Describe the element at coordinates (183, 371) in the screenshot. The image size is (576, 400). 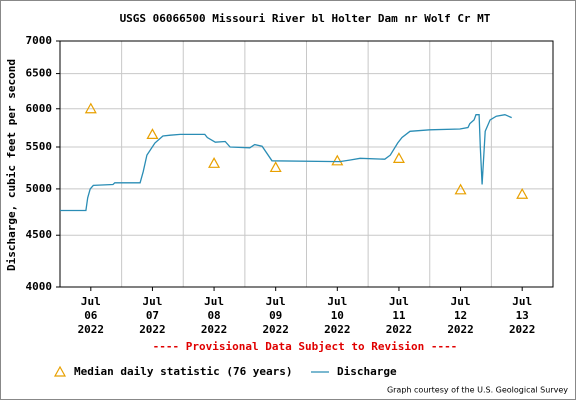
I see `legend-label: Median daily statistic (76 years)` at that location.